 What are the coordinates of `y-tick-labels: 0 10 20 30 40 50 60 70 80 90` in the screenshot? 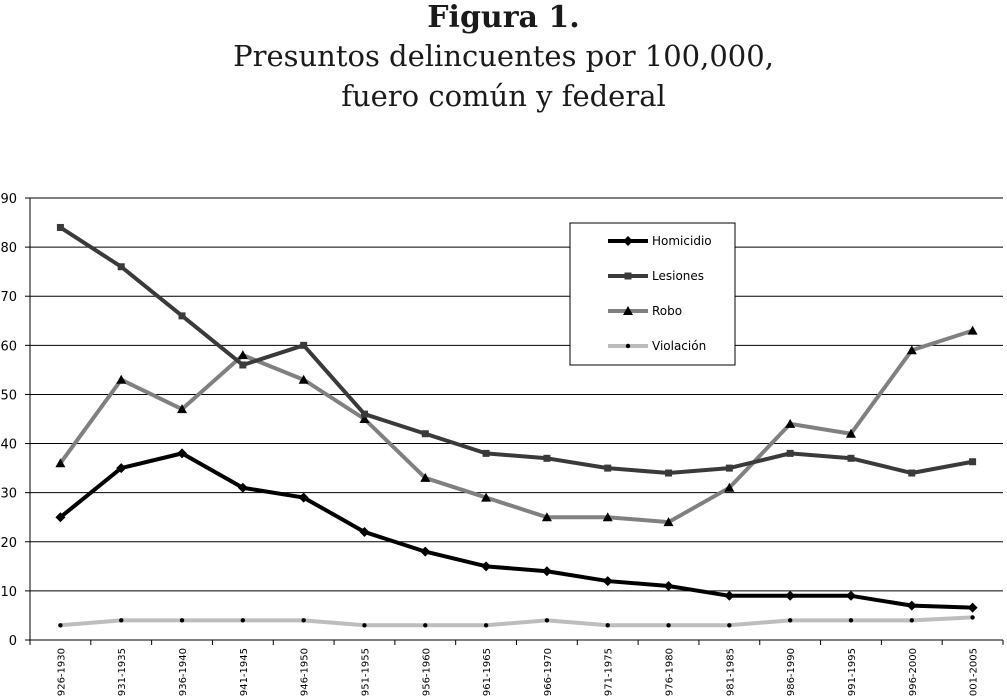 It's located at (8, 420).